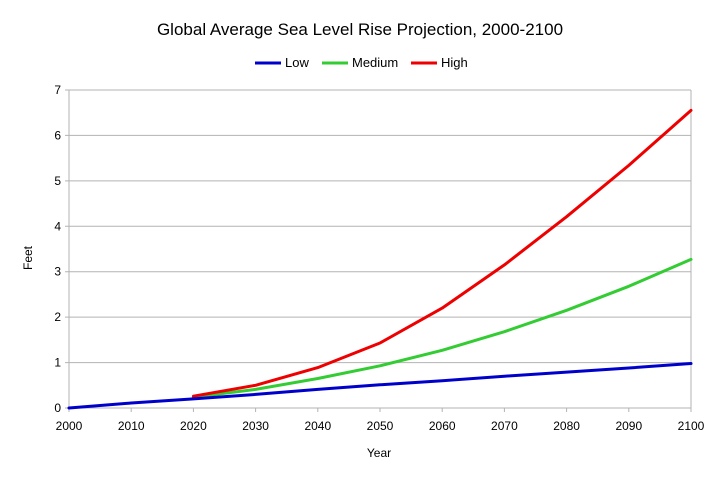  Describe the element at coordinates (566, 426) in the screenshot. I see `x-tick-label: 2080` at that location.